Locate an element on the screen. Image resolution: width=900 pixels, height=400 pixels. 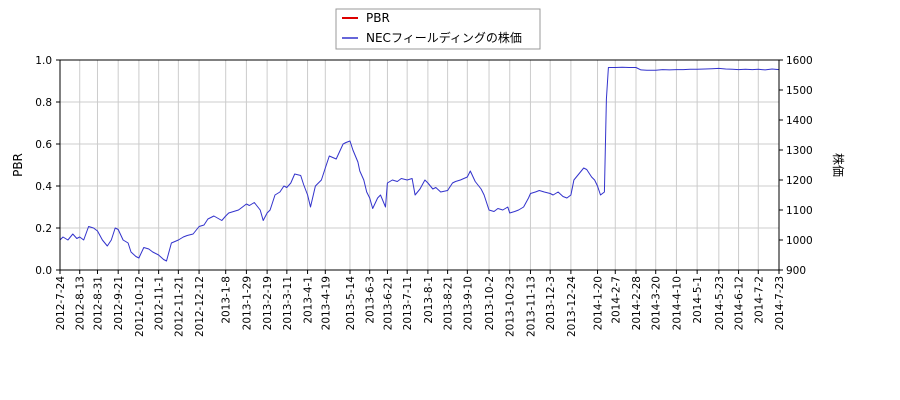
x-tick-label: 2013-4-19 is located at coordinates (326, 303).